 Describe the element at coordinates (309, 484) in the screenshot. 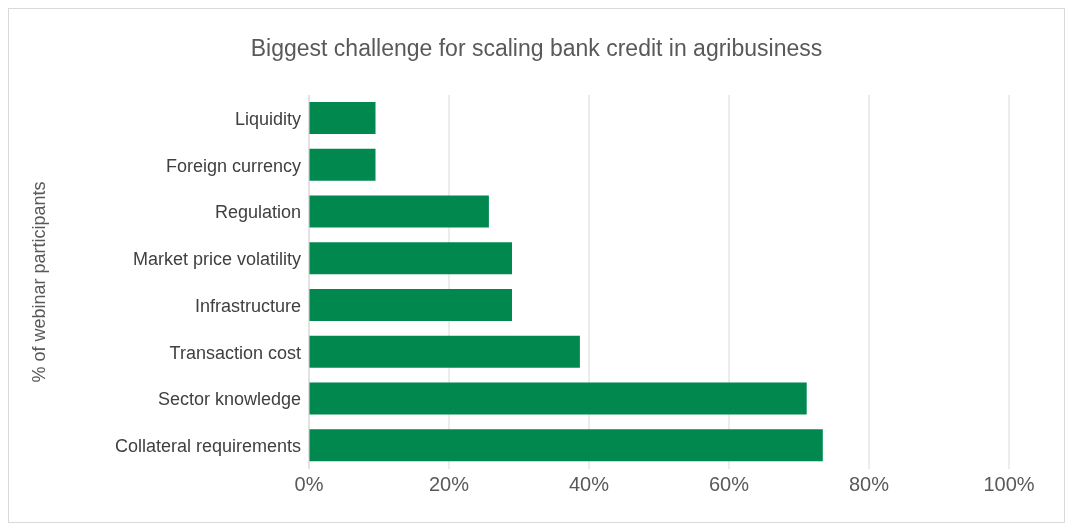

I see `x-tick-label: 0%` at that location.